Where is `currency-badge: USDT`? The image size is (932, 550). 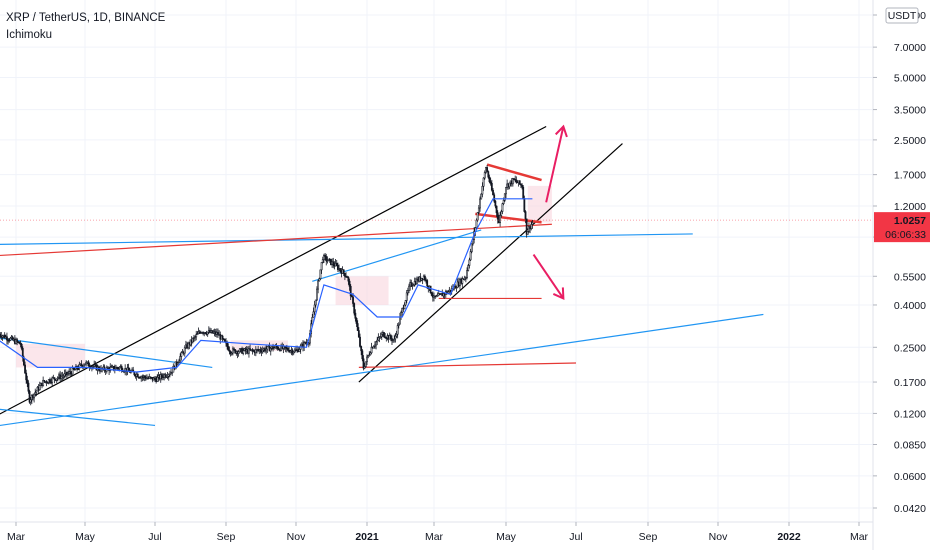 currency-badge: USDT is located at coordinates (902, 15).